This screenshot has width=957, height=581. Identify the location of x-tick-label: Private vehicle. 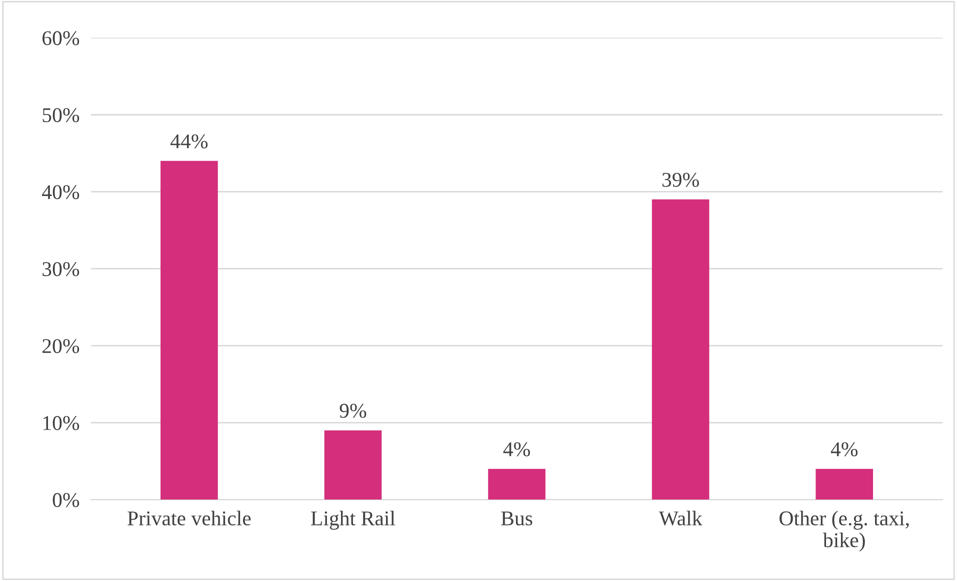
(189, 518).